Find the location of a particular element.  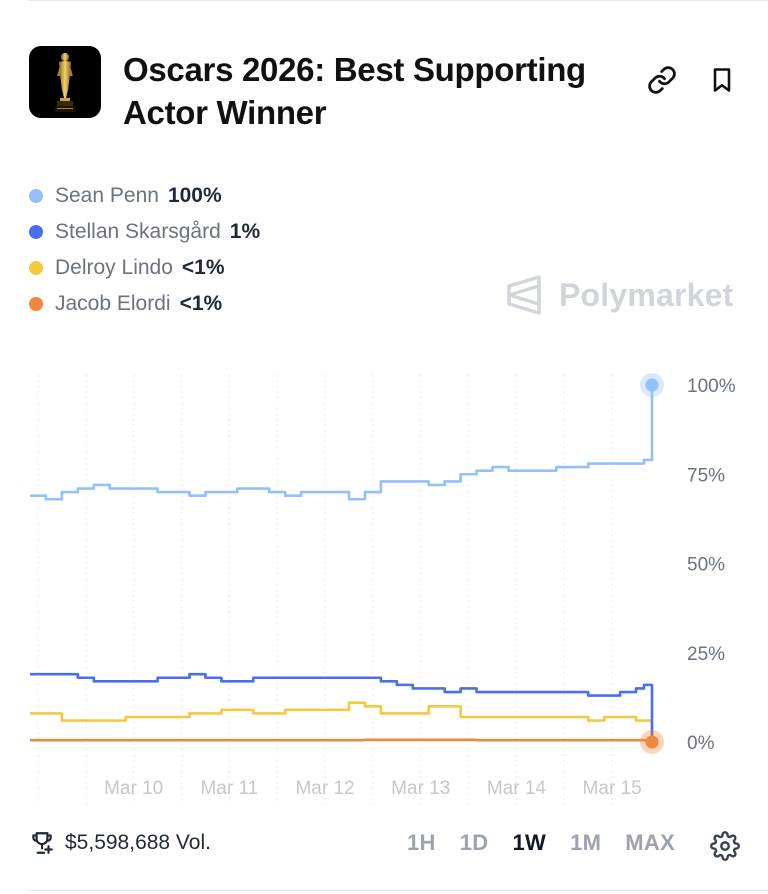

polymarket-logo-icon is located at coordinates (524, 295).